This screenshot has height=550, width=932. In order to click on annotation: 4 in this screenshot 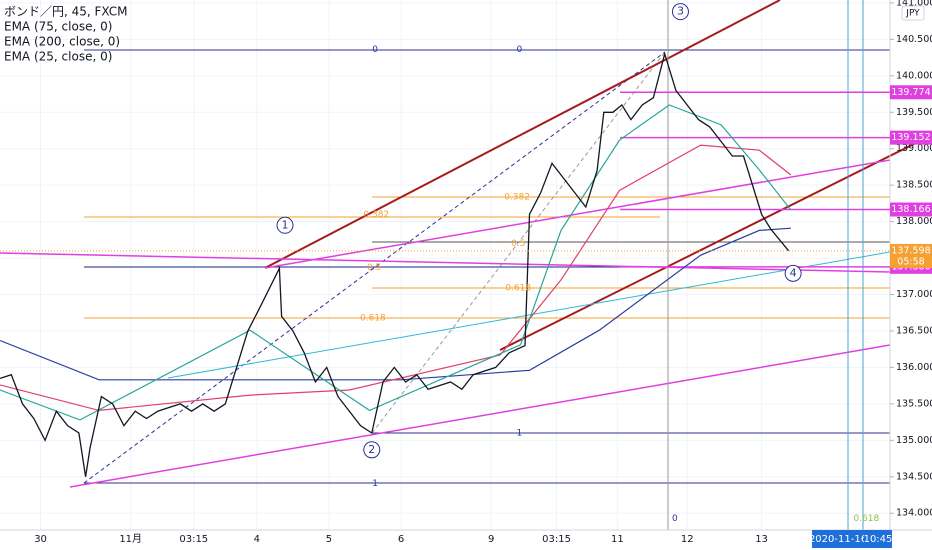, I will do `click(793, 272)`.